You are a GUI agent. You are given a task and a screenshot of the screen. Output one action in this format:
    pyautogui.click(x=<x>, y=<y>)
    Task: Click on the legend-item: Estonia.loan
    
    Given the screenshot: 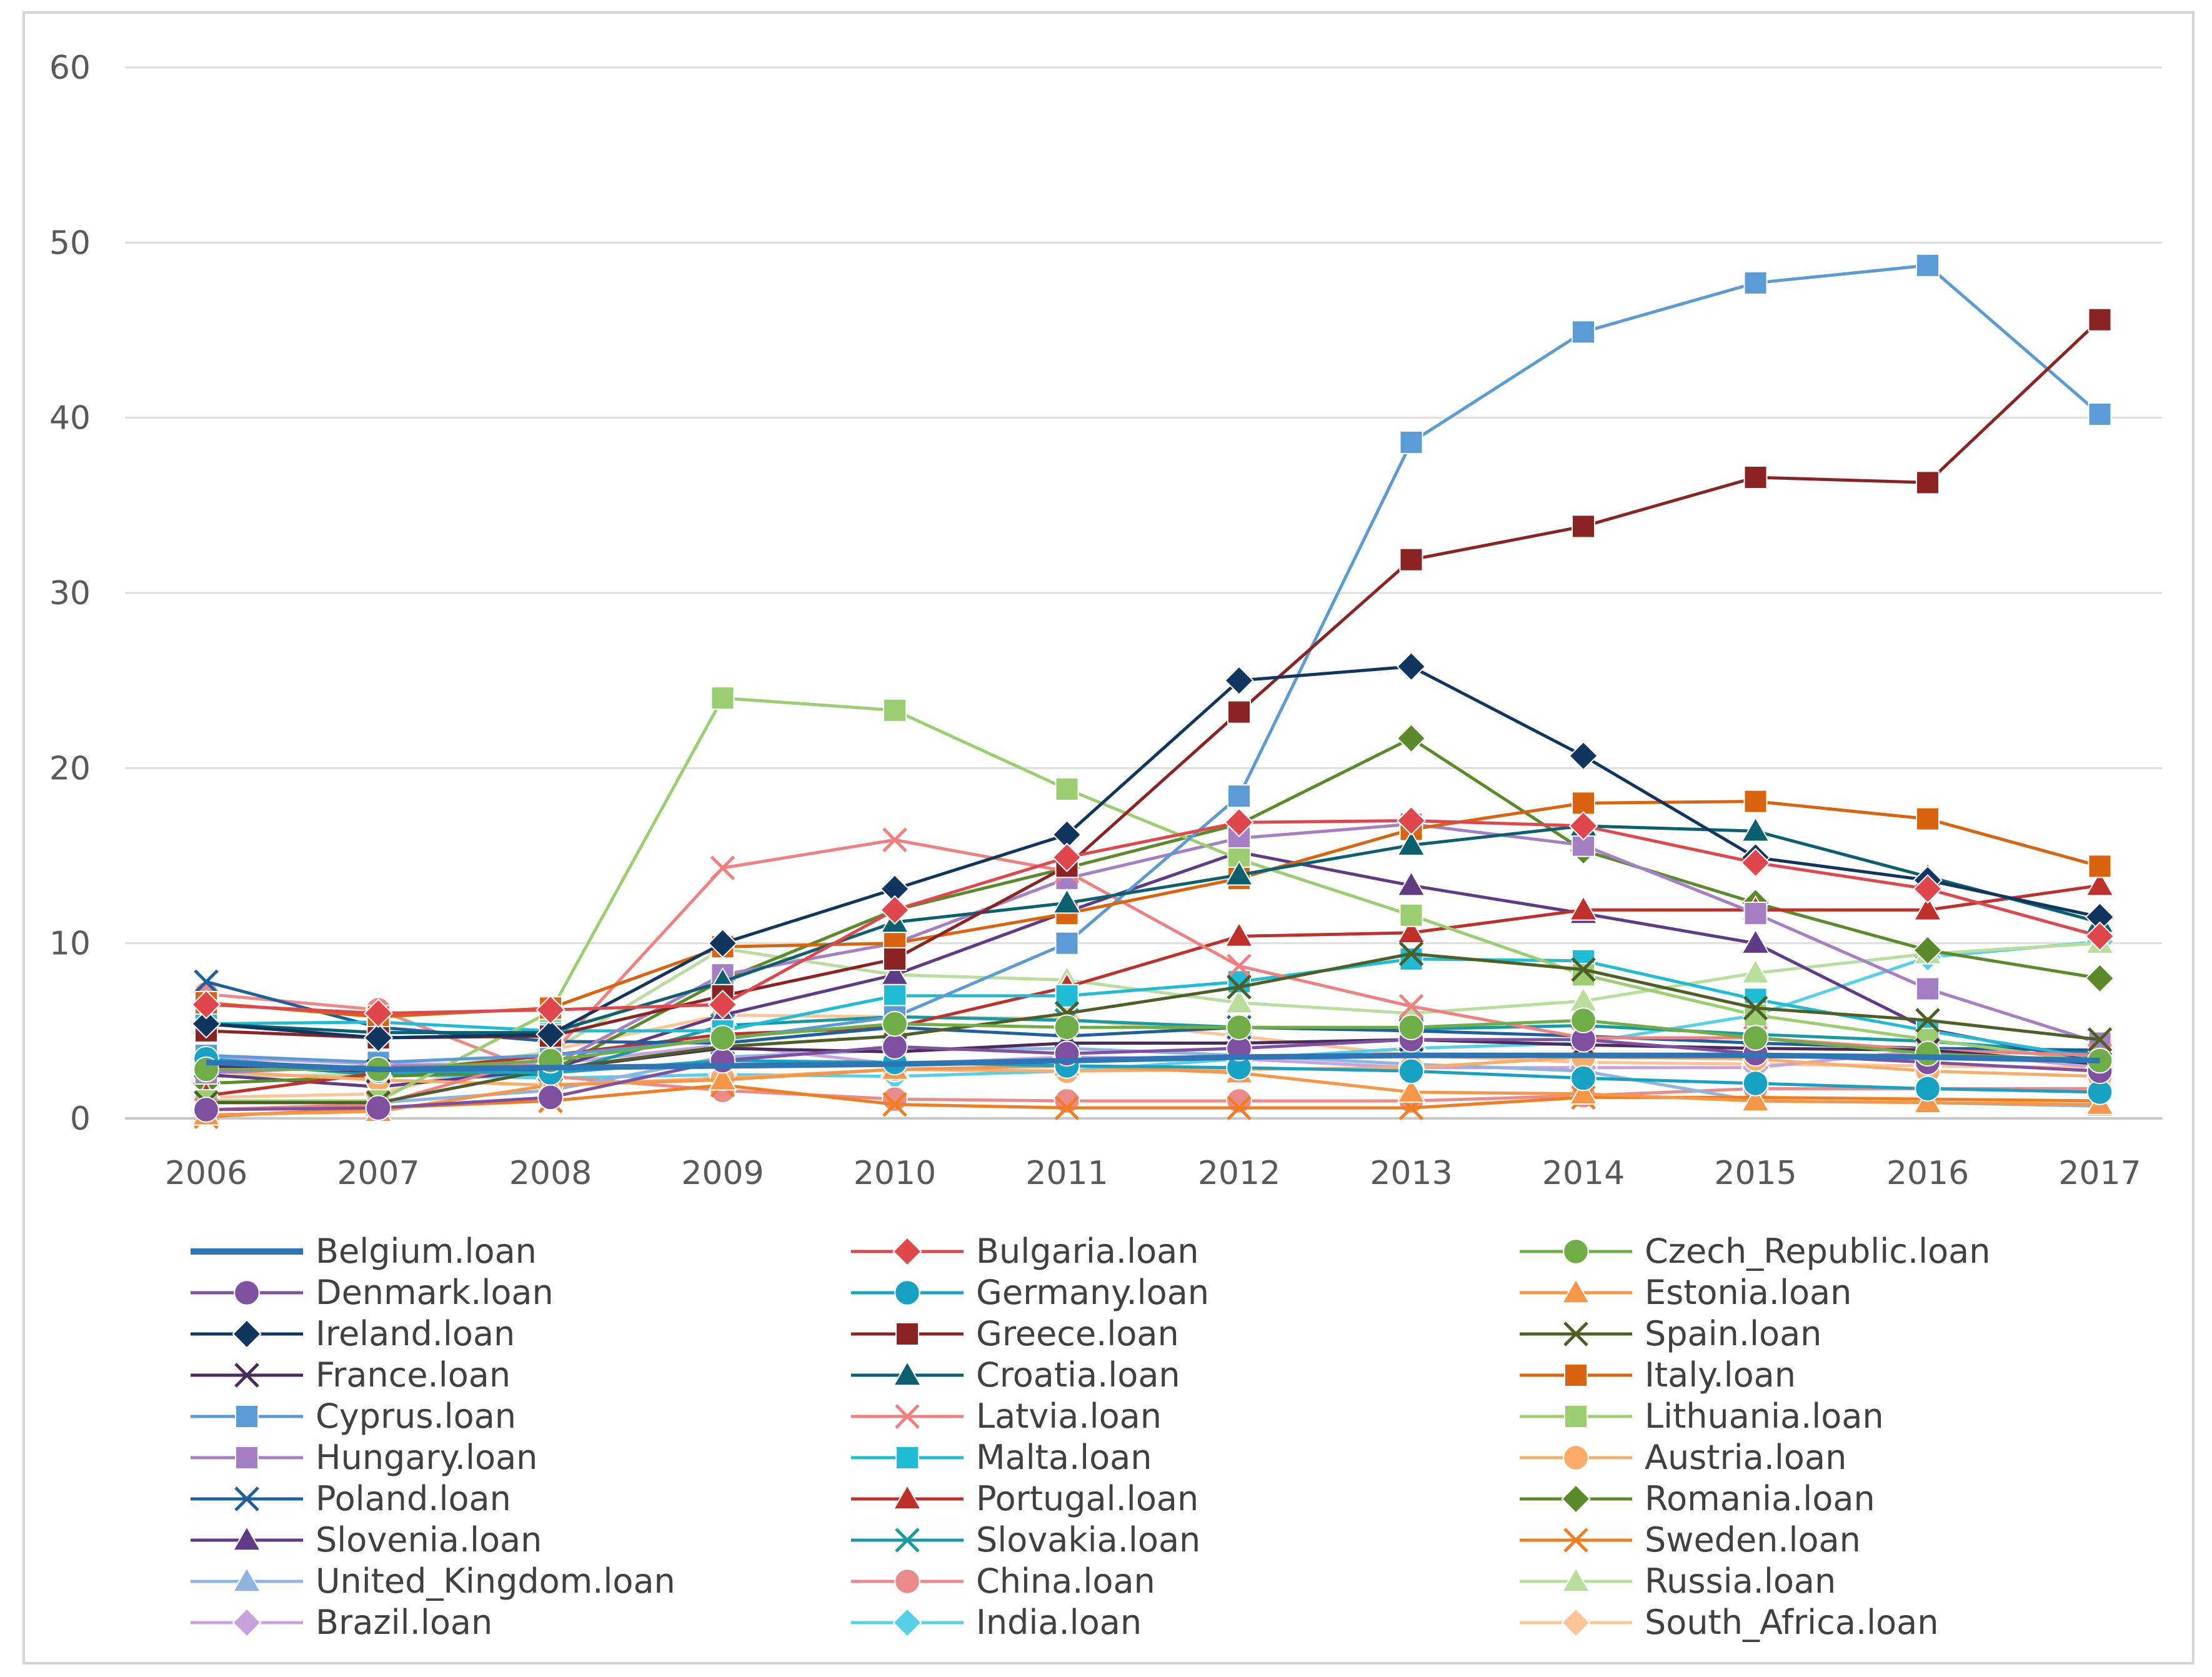 What is the action you would take?
    pyautogui.click(x=1685, y=1292)
    